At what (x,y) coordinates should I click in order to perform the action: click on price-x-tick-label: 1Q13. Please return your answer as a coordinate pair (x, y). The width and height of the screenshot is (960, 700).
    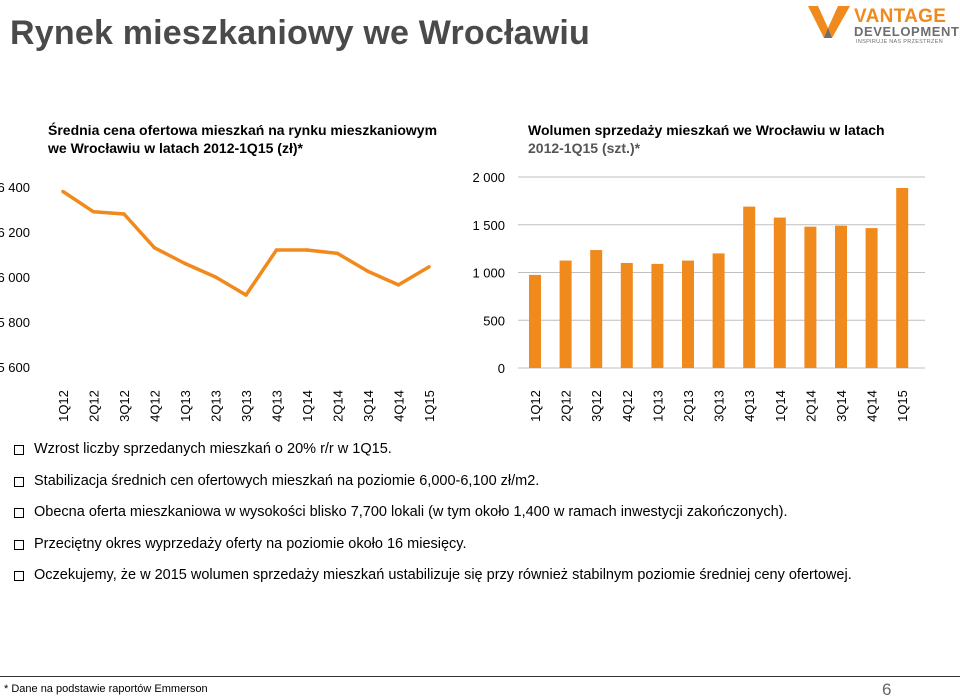
    Looking at the image, I should click on (185, 406).